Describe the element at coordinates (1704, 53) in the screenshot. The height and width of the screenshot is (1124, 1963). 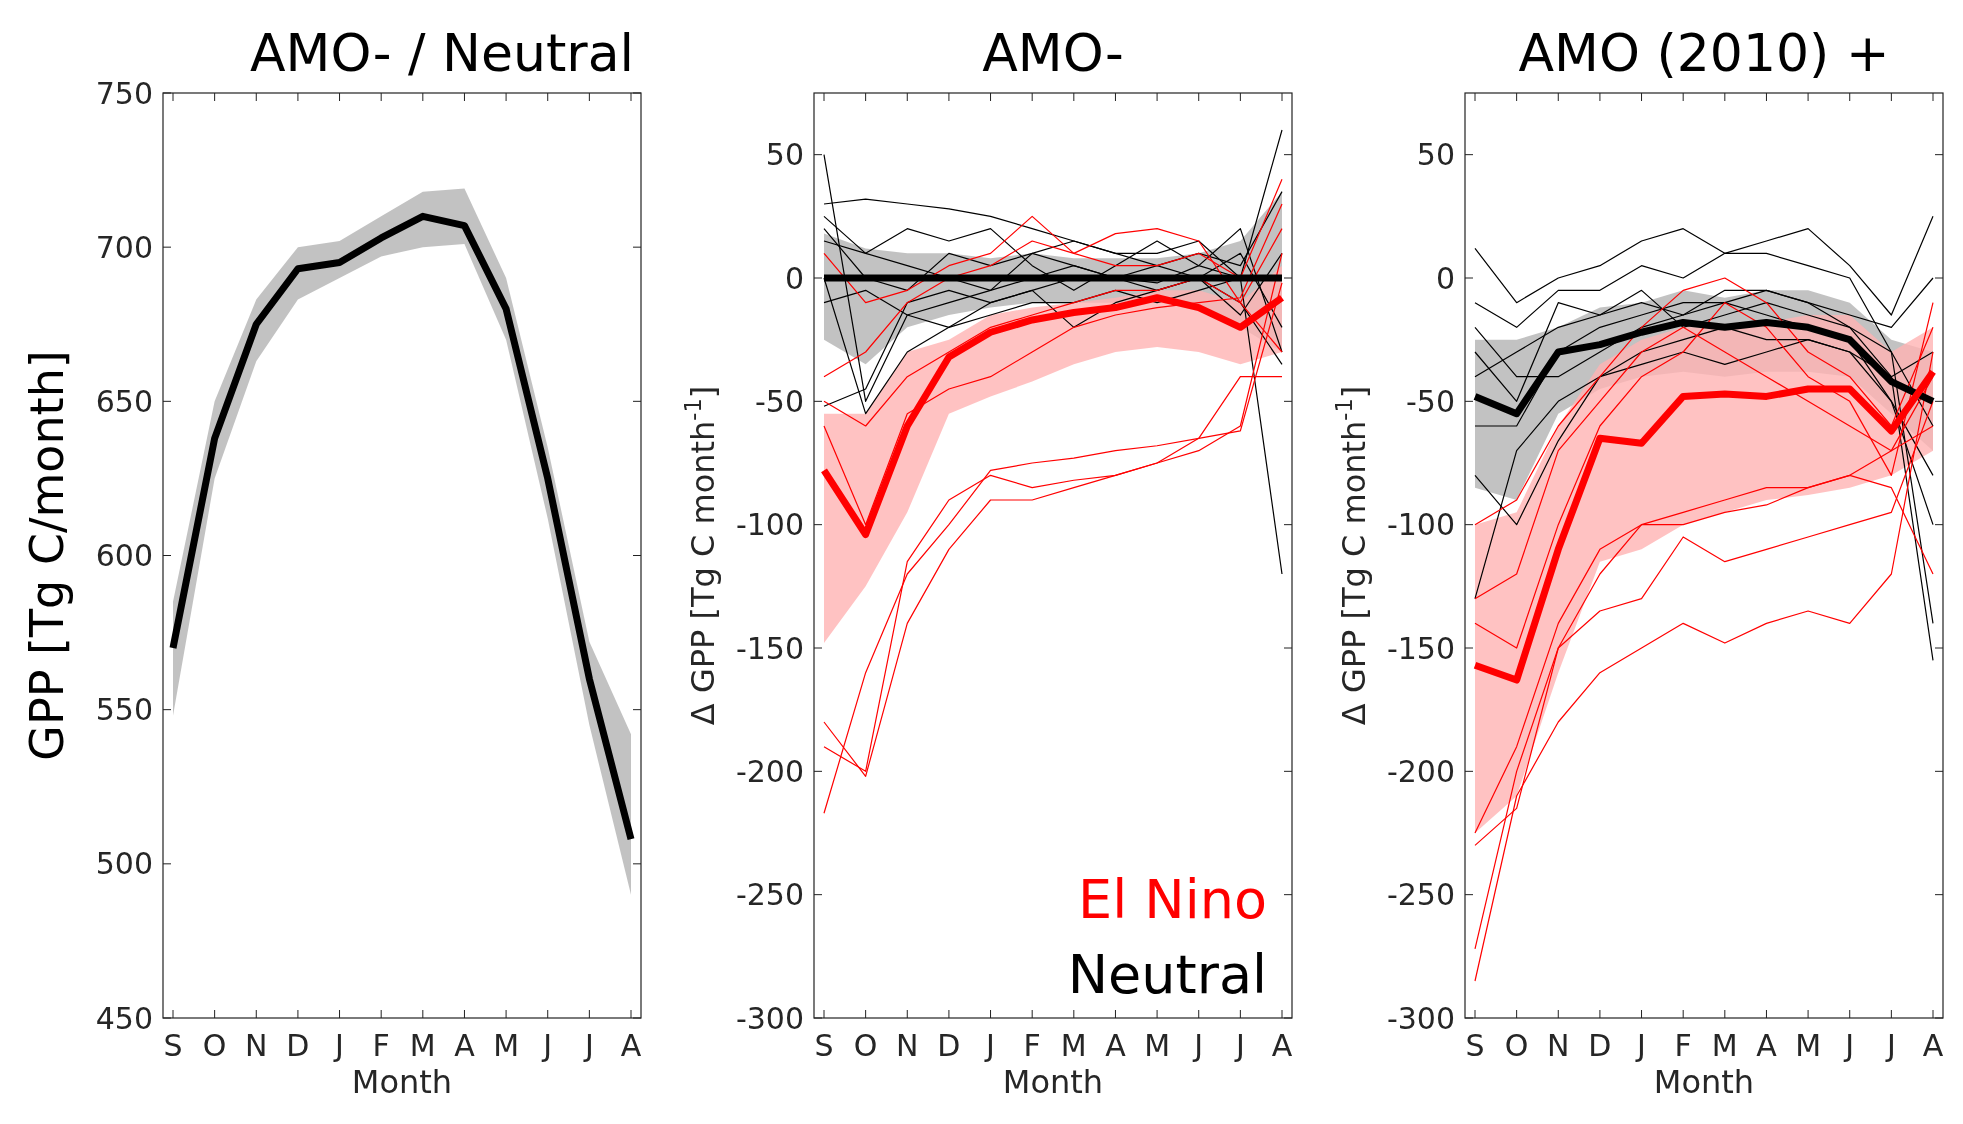
I see `chart-title: AMO (2010) +` at that location.